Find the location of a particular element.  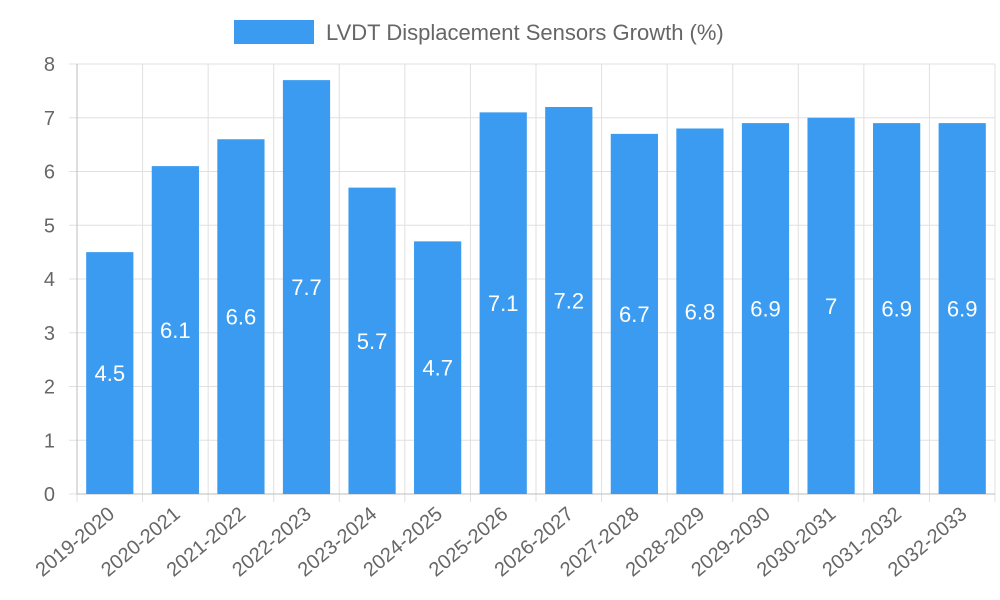

data-label: 7.1 is located at coordinates (503, 303).